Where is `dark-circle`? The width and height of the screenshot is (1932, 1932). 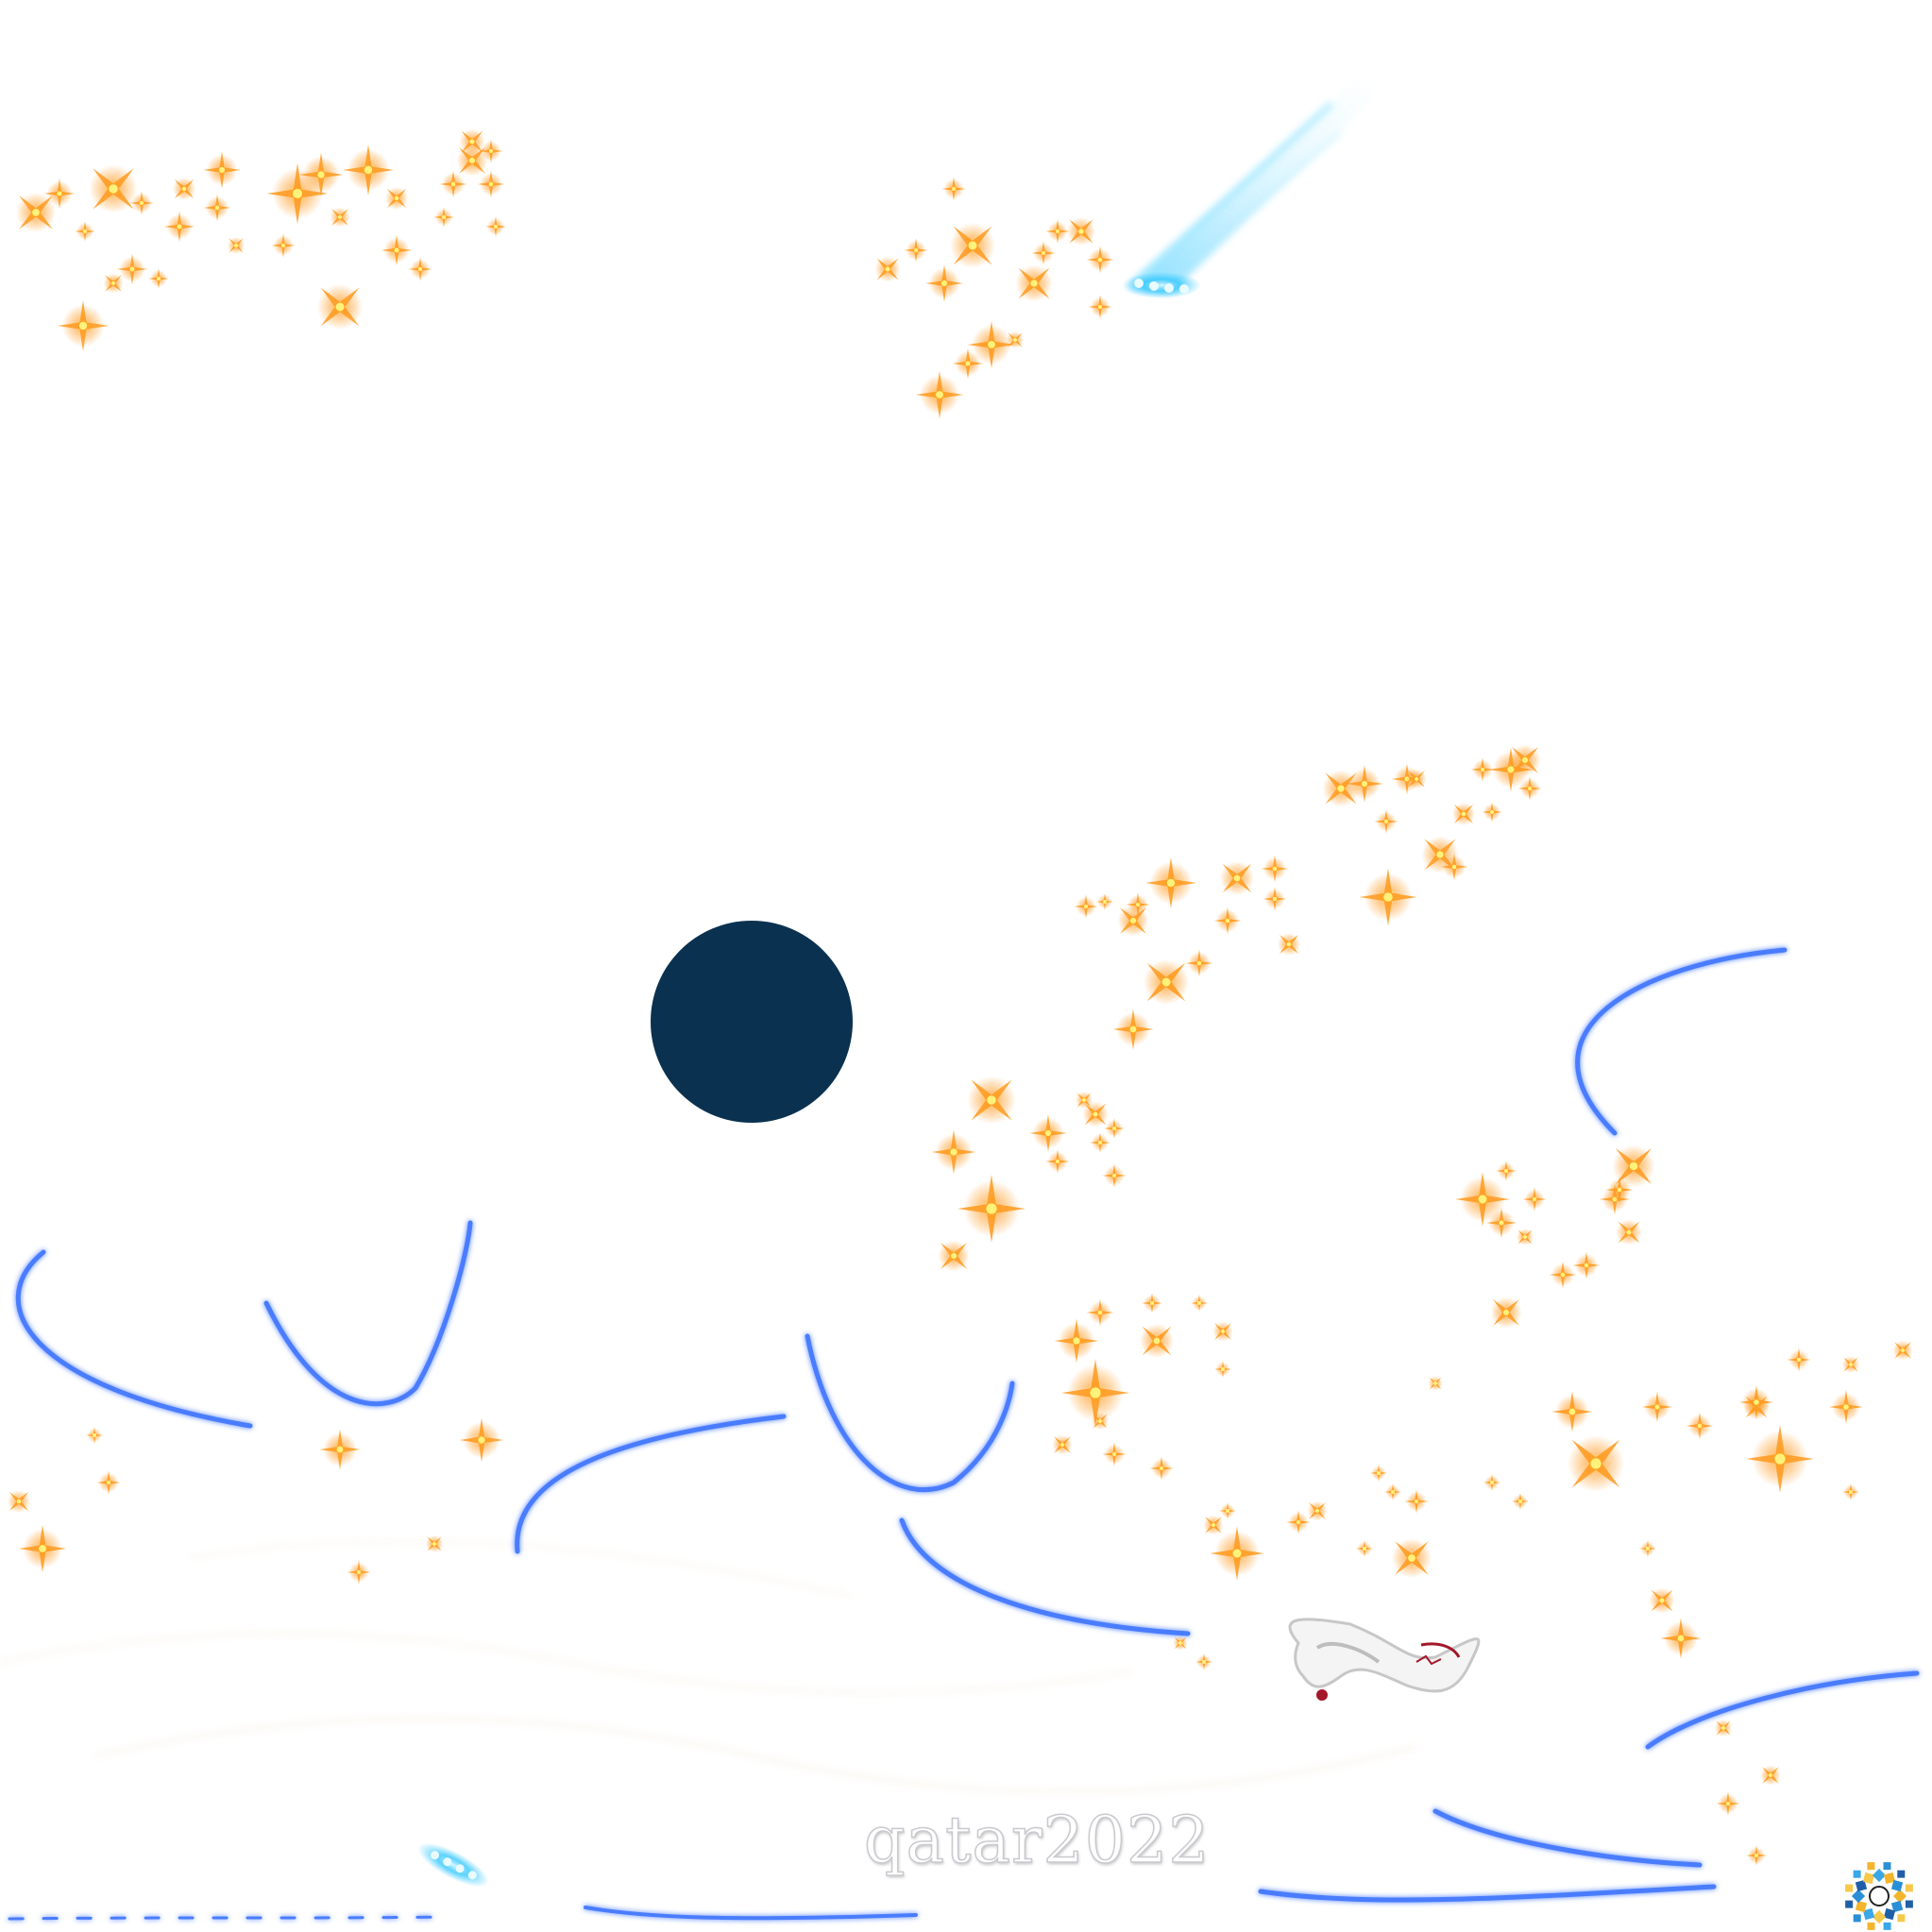 dark-circle is located at coordinates (752, 1022).